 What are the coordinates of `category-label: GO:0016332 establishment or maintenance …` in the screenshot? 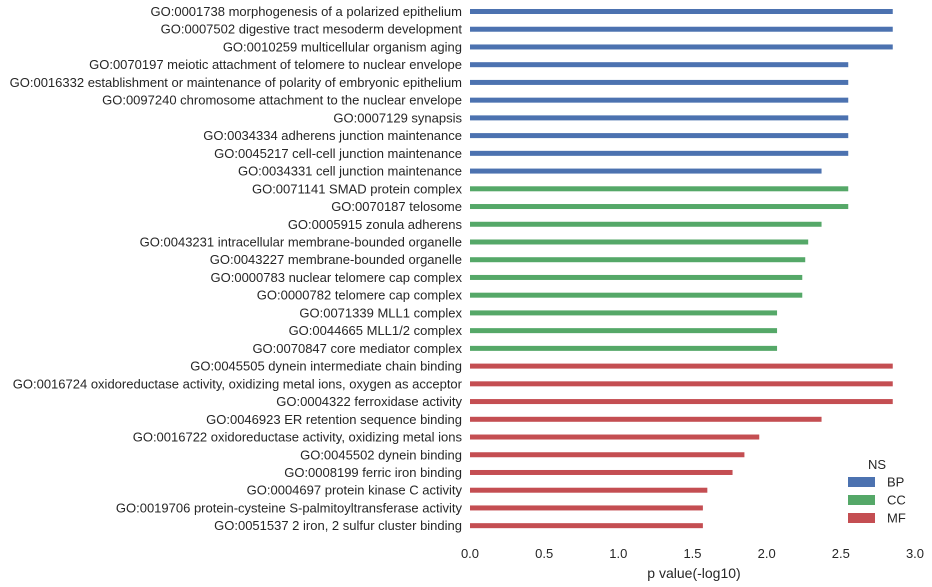 It's located at (236, 82).